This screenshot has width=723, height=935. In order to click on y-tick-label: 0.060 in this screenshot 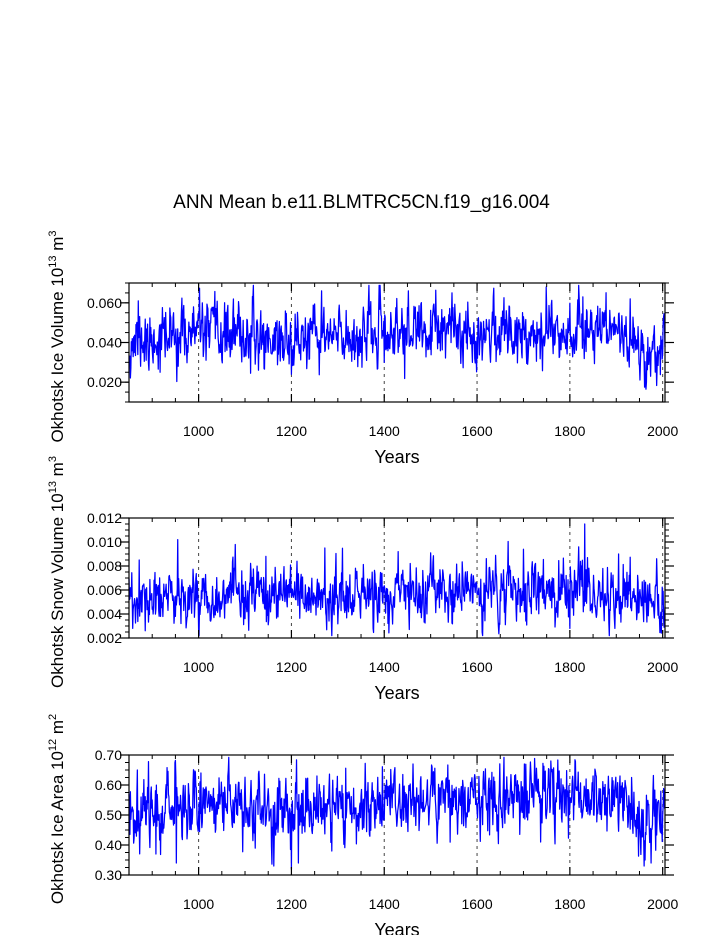, I will do `click(104, 303)`.